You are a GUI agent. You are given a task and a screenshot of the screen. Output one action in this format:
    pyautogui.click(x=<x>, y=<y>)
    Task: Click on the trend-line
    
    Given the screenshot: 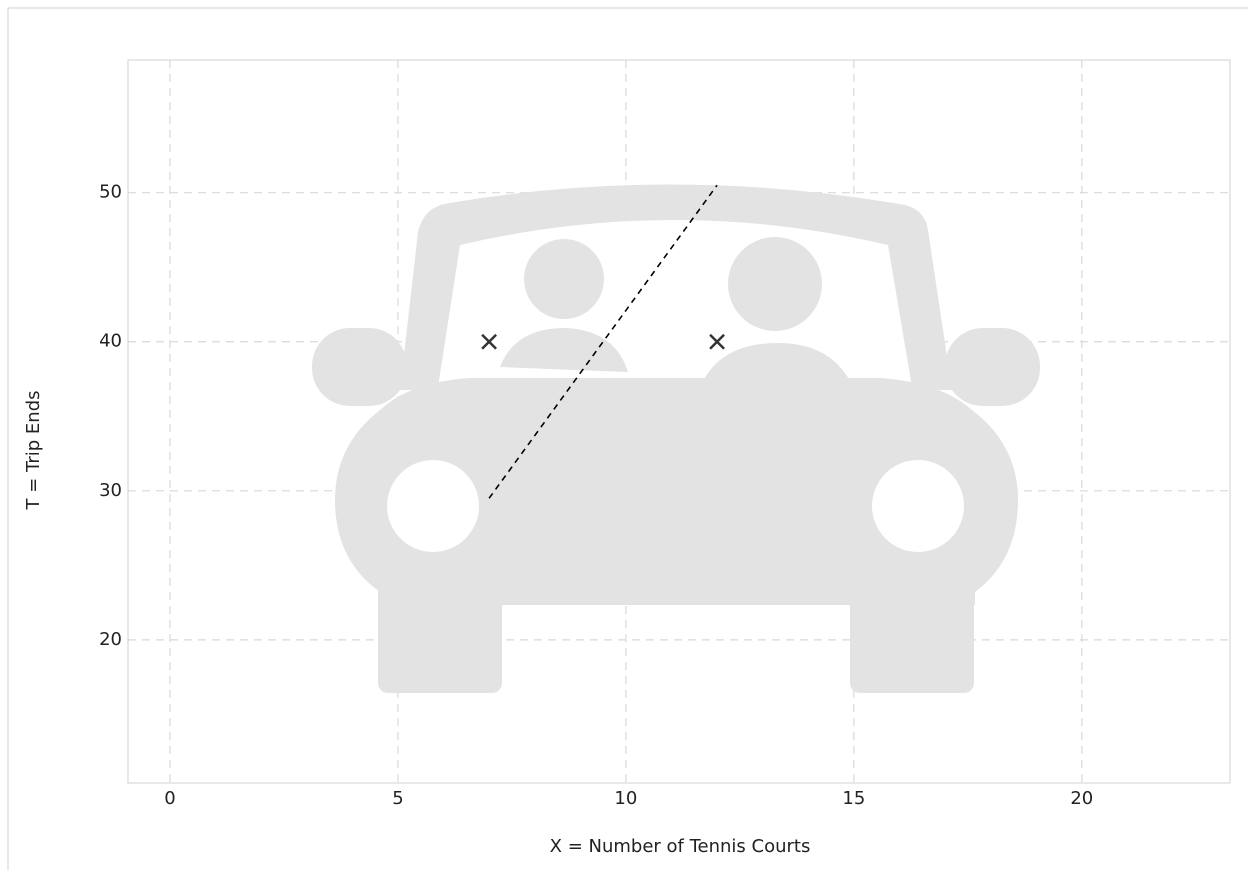 What is the action you would take?
    pyautogui.click(x=603, y=341)
    